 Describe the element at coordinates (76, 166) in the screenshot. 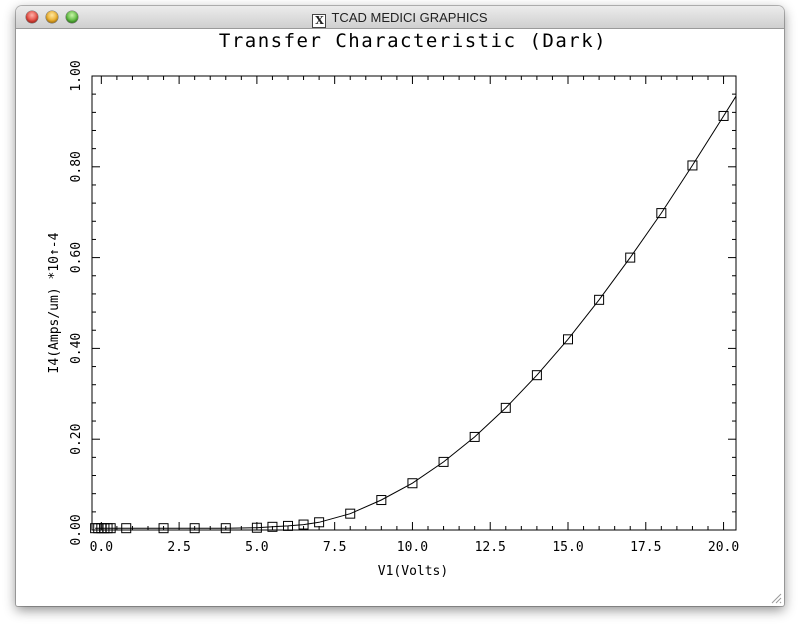

I see `y-tick-label: 0.80` at that location.